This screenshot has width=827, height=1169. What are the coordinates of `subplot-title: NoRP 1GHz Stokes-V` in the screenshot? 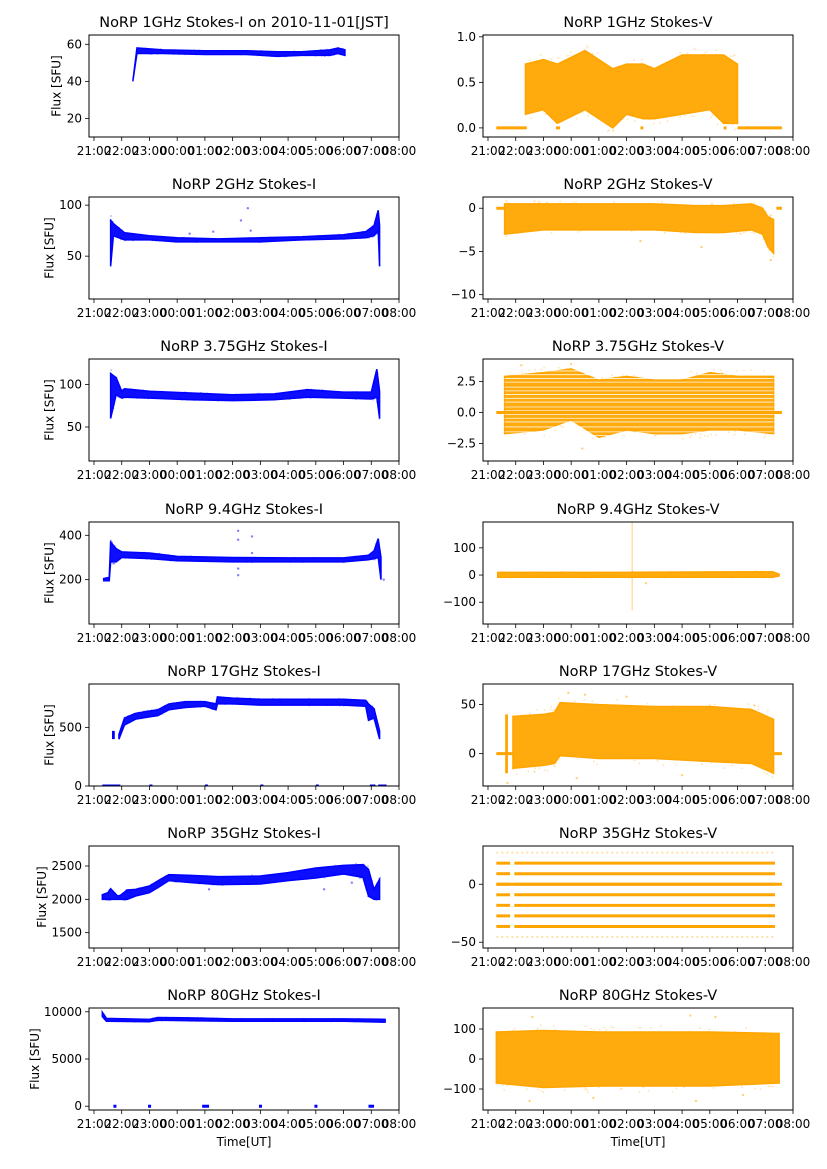 It's located at (637, 23).